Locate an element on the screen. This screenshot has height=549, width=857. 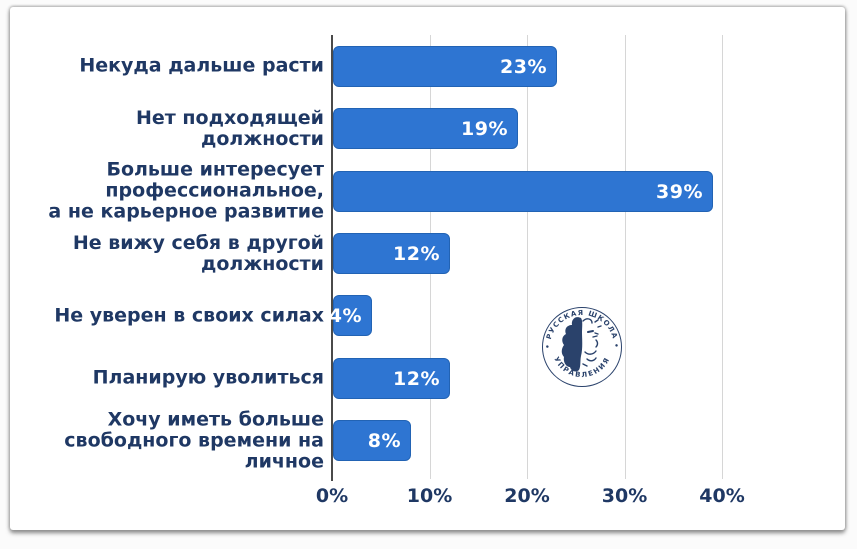
y-axis-line is located at coordinates (332, 258).